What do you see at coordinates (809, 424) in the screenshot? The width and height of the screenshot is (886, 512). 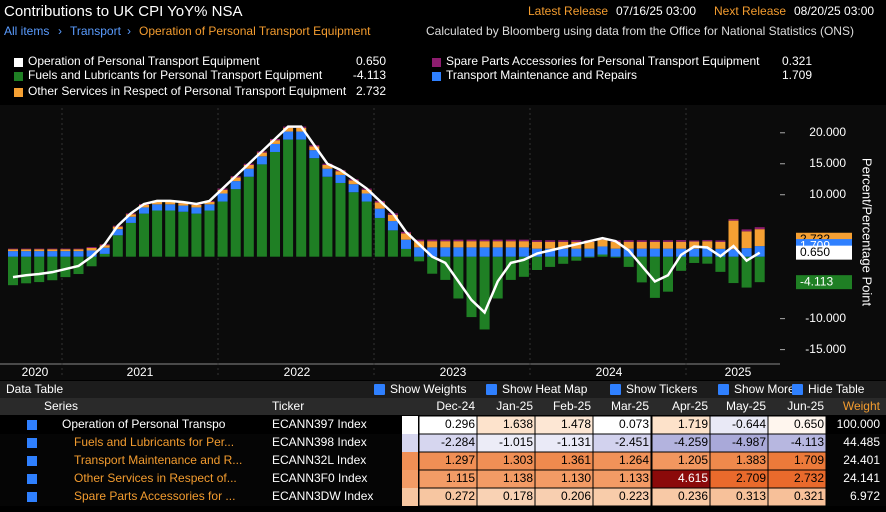 I see `cell-value: 0.650` at bounding box center [809, 424].